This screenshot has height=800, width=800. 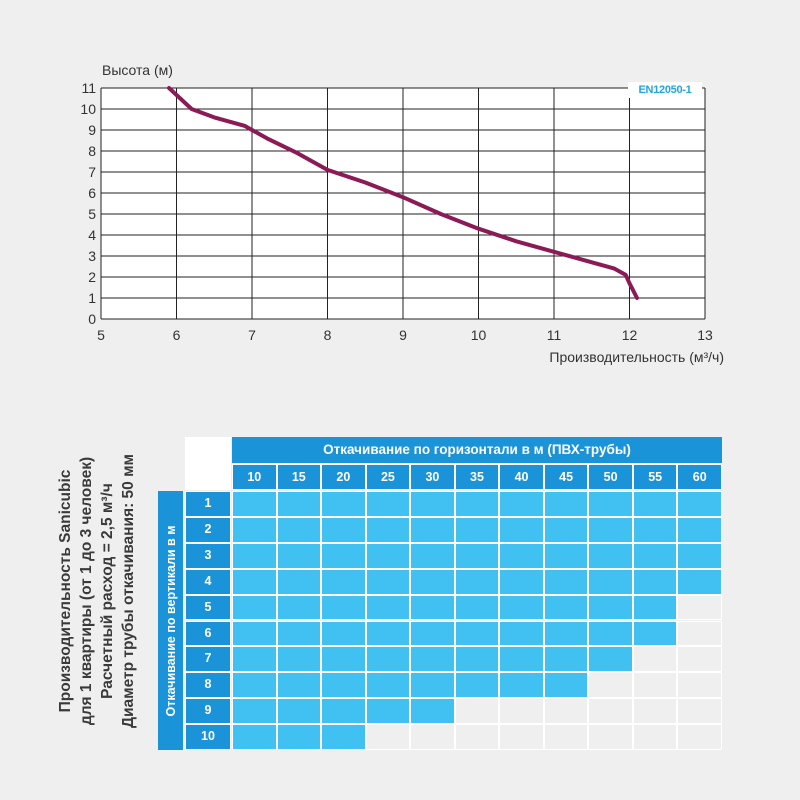 I want to click on x-tick-label: 7, so click(x=252, y=335).